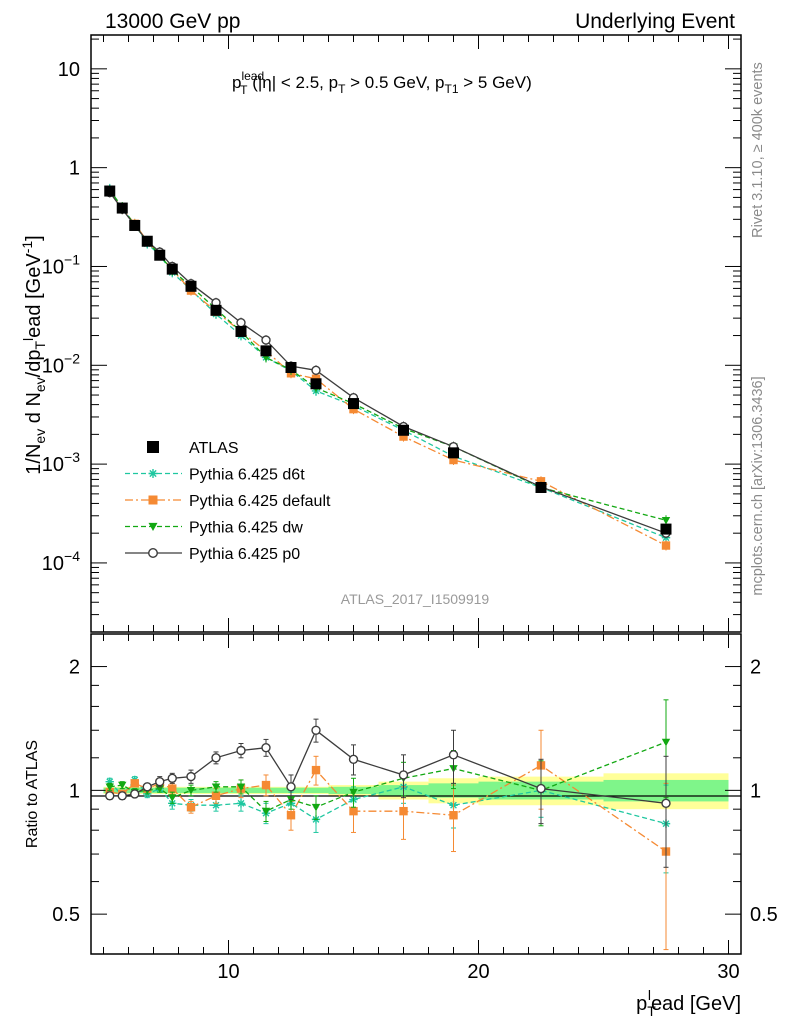  Describe the element at coordinates (214, 448) in the screenshot. I see `legend-label: ATLAS` at that location.